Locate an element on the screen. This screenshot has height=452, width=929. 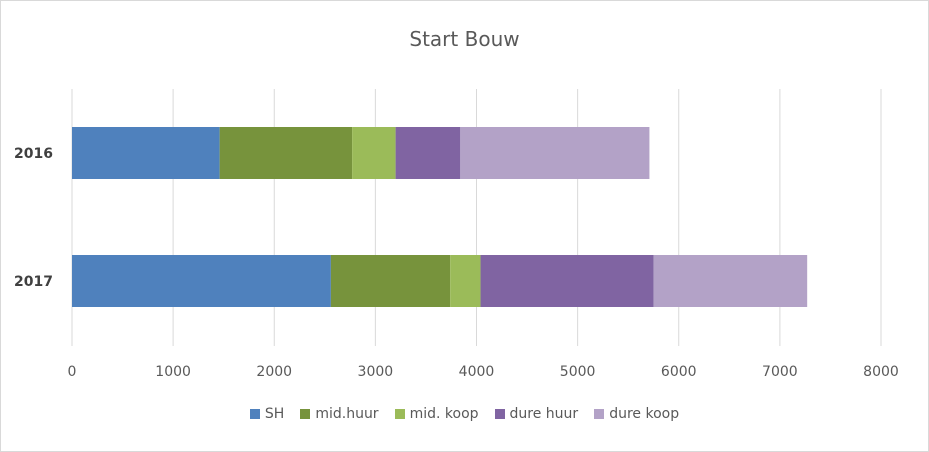
bar-2016-sh is located at coordinates (146, 153).